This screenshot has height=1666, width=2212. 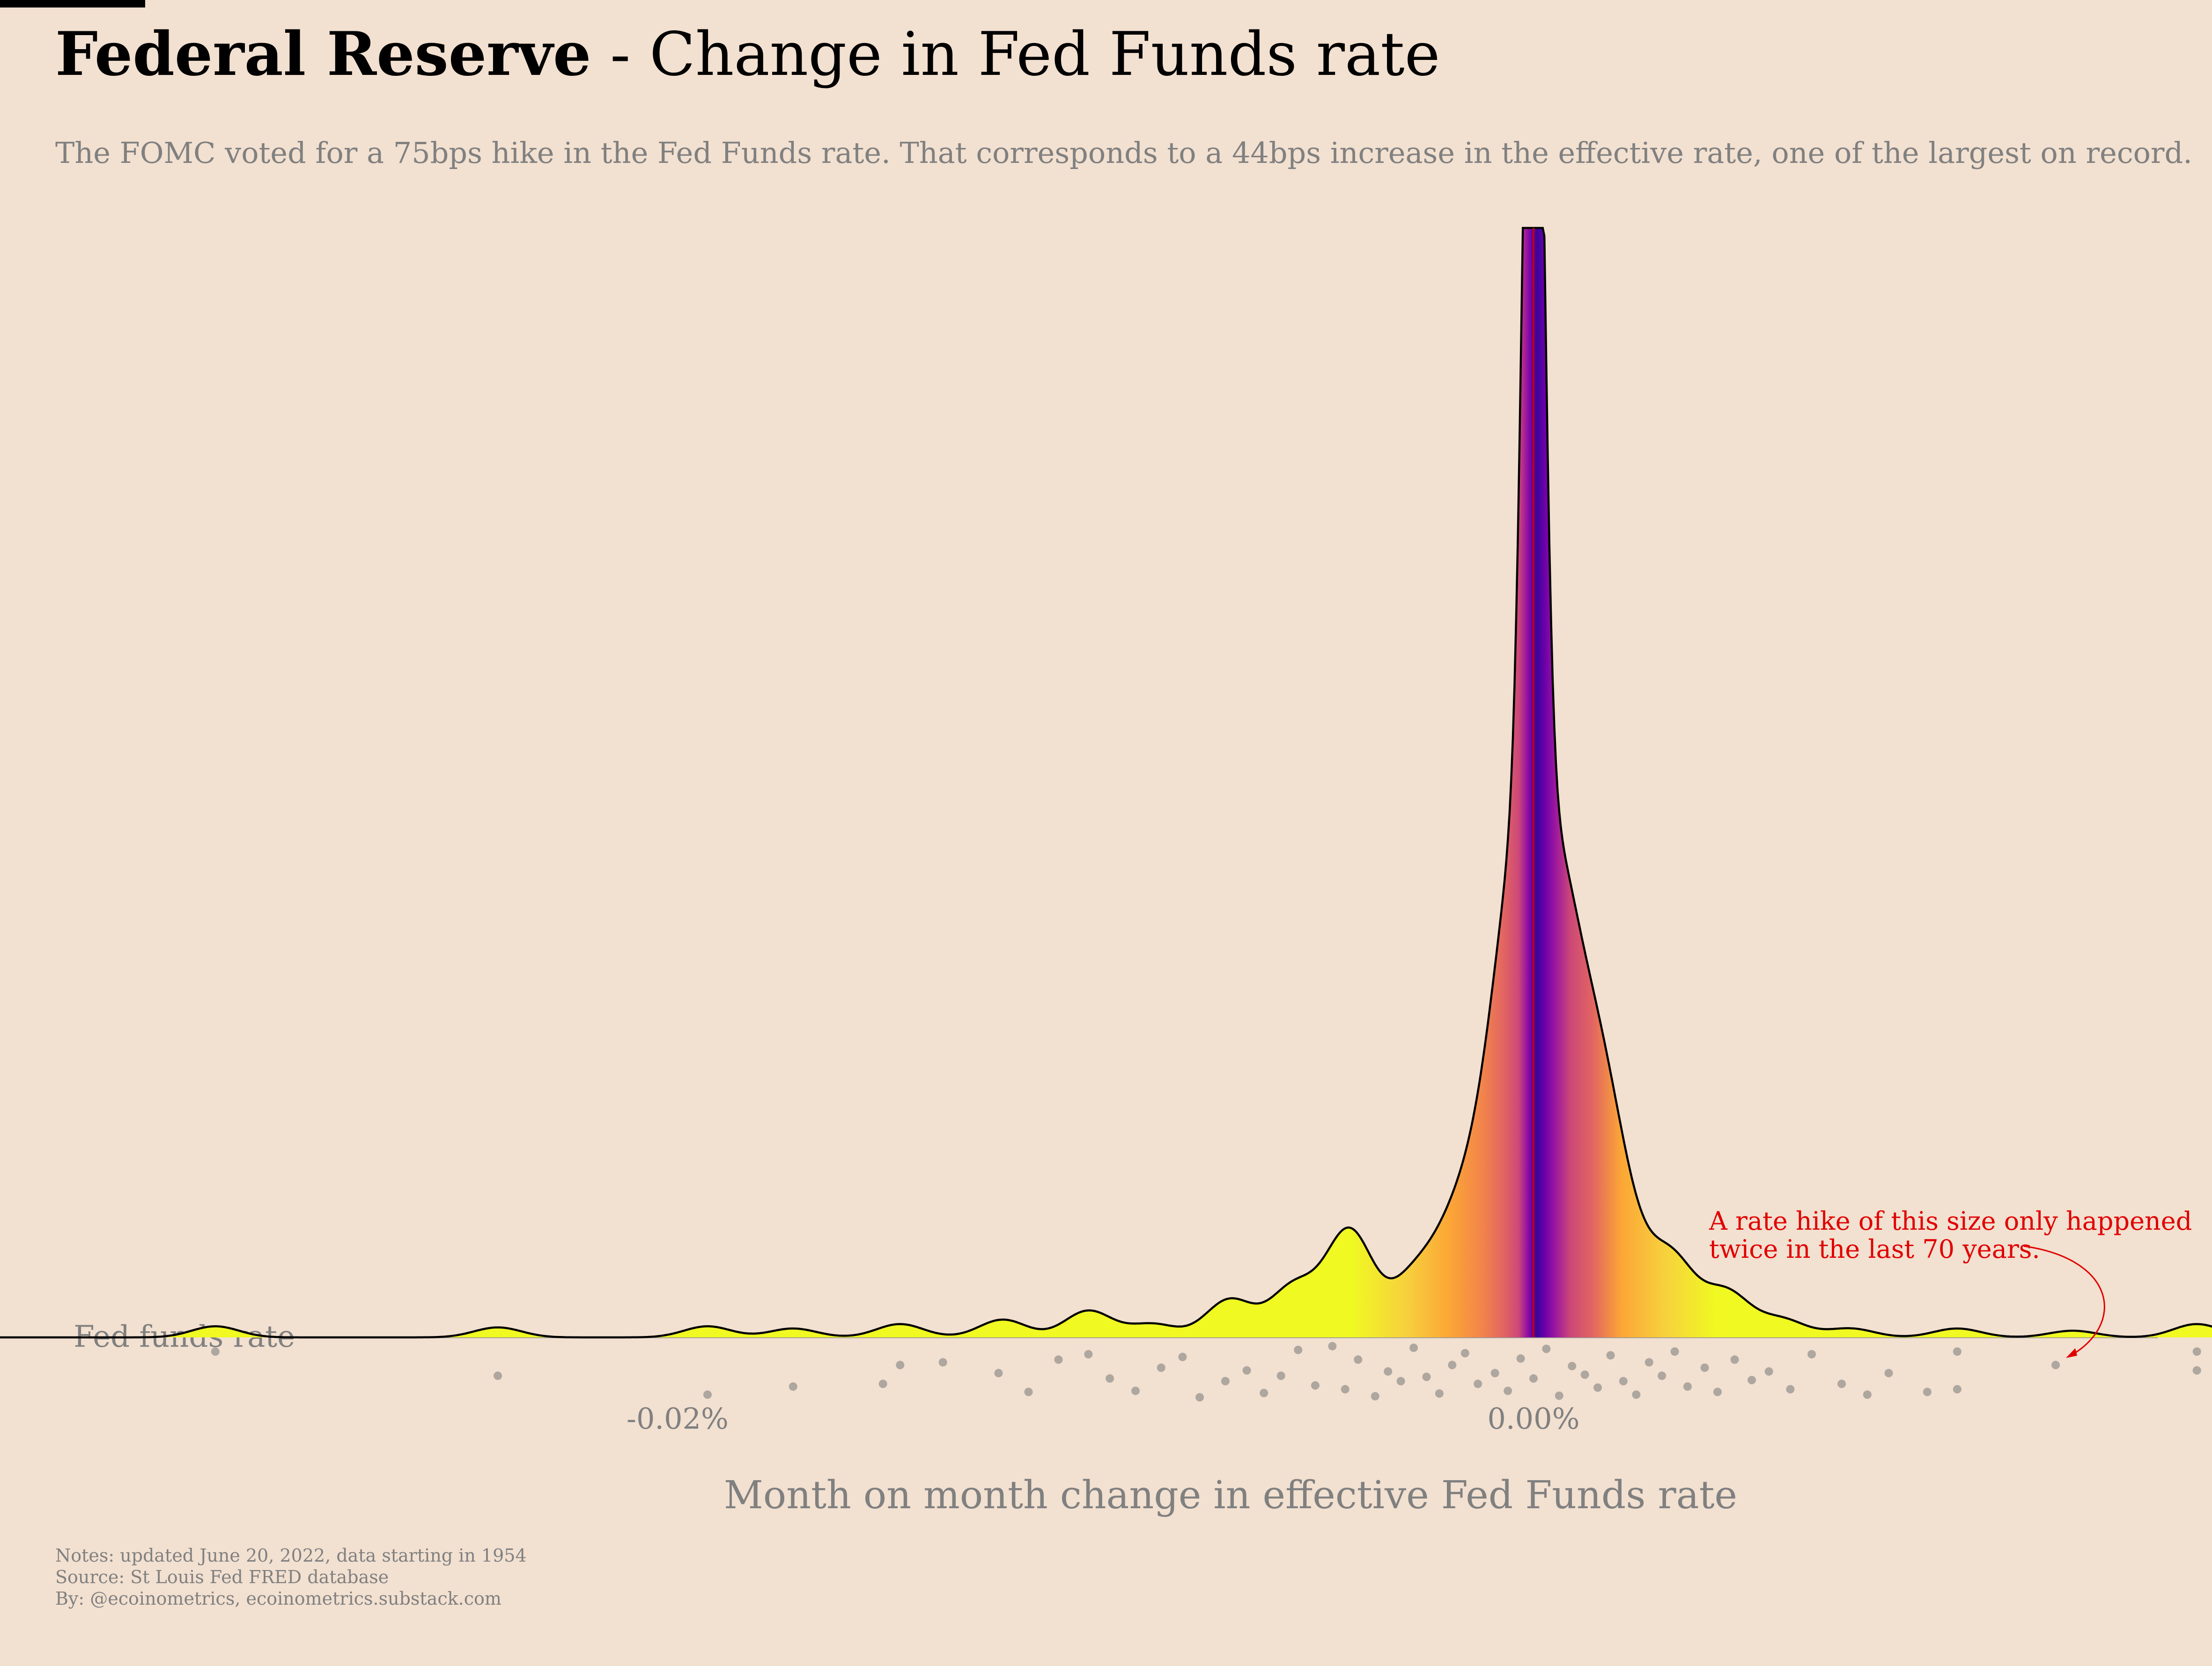 What do you see at coordinates (1951, 1221) in the screenshot?
I see `annotation-line-1: A rate hike of this size only happened` at bounding box center [1951, 1221].